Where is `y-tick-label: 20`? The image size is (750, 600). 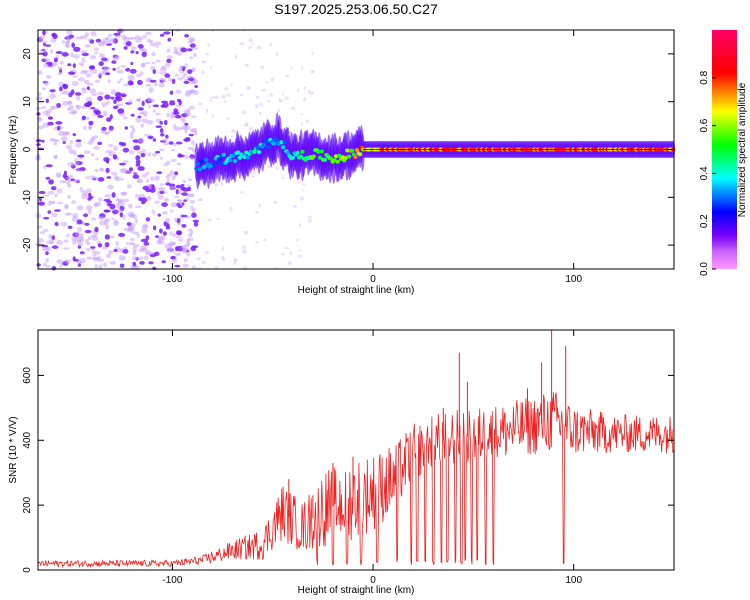 y-tick-label: 20 is located at coordinates (27, 54).